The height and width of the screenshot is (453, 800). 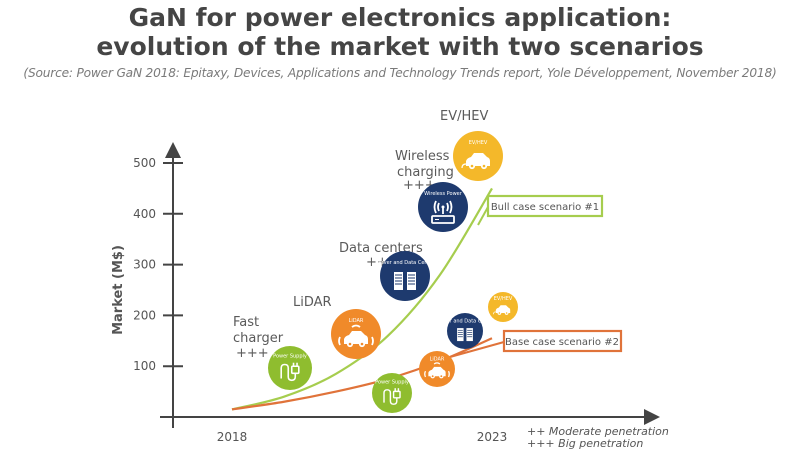 I want to click on label-fast-charger-penetration: +++, so click(x=252, y=353).